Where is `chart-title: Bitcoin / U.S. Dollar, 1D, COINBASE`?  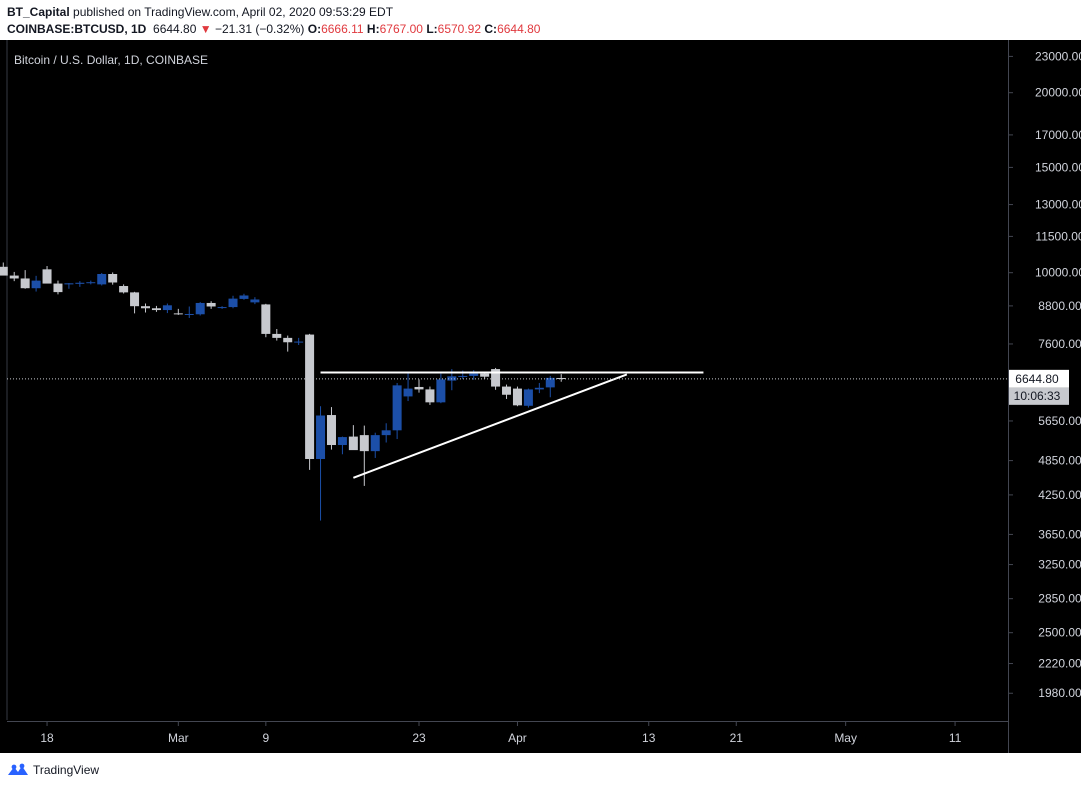
chart-title: Bitcoin / U.S. Dollar, 1D, COINBASE is located at coordinates (111, 60).